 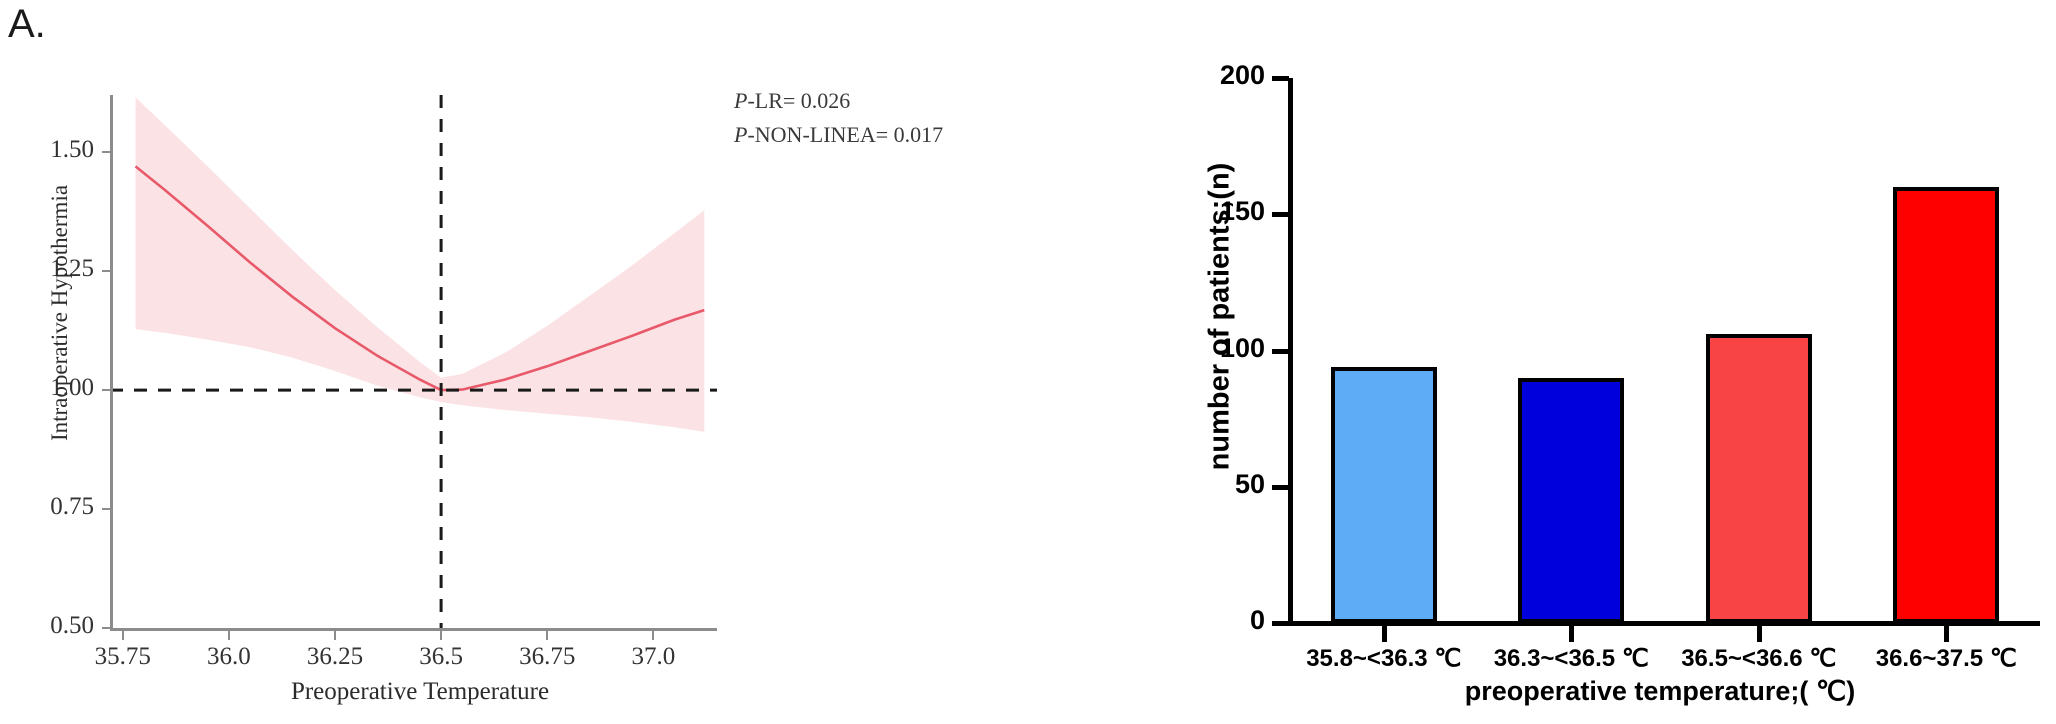 I want to click on panel-a-x-tick-label: 35.75, so click(x=122, y=656).